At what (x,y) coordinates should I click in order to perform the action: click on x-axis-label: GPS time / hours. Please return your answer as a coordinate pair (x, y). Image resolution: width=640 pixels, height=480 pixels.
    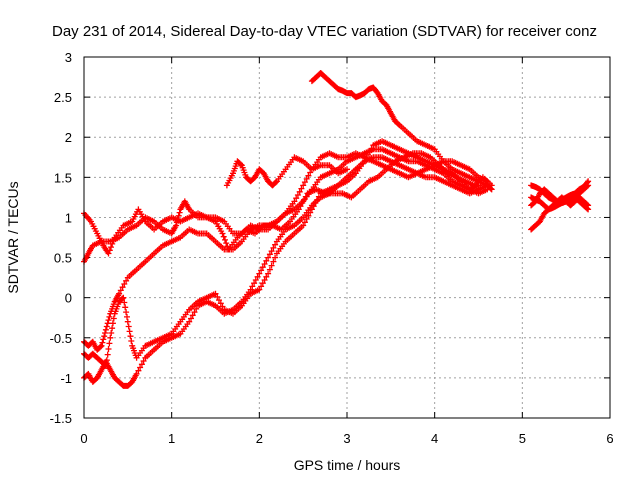
    Looking at the image, I should click on (347, 465).